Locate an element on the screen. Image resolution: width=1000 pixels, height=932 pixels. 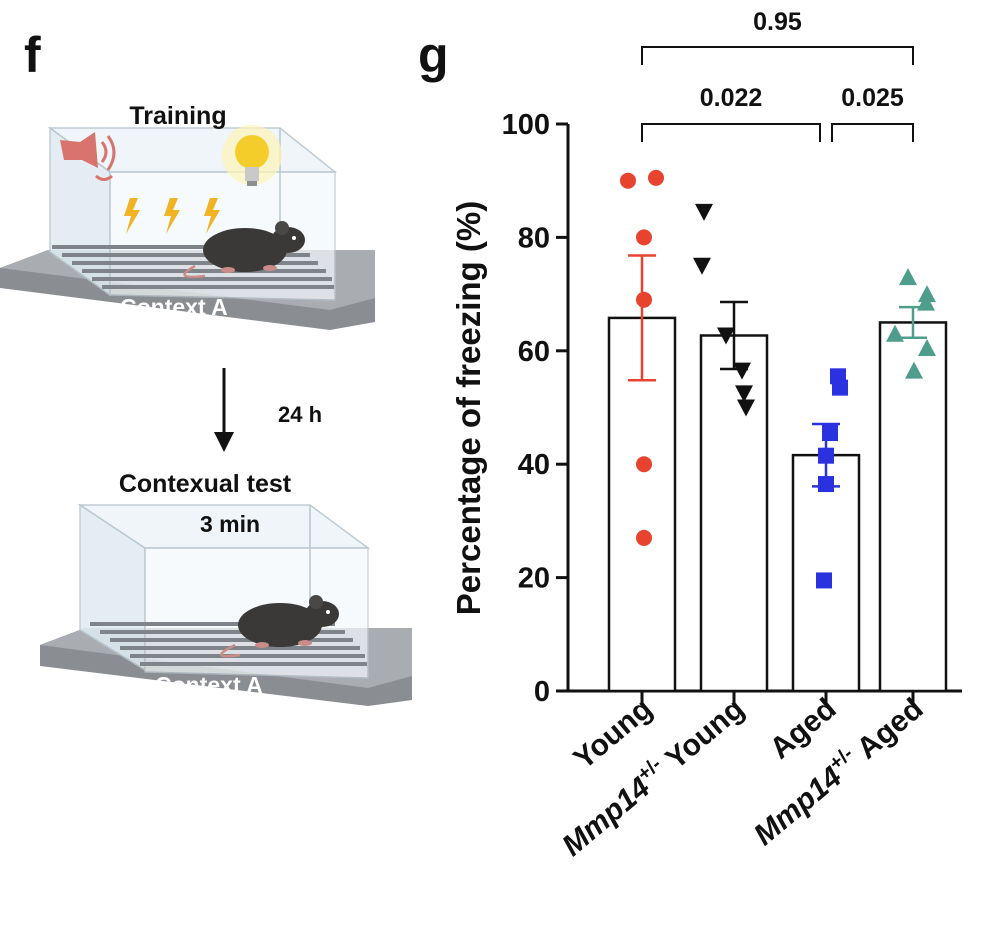
test-title: Contexual test is located at coordinates (205, 484).